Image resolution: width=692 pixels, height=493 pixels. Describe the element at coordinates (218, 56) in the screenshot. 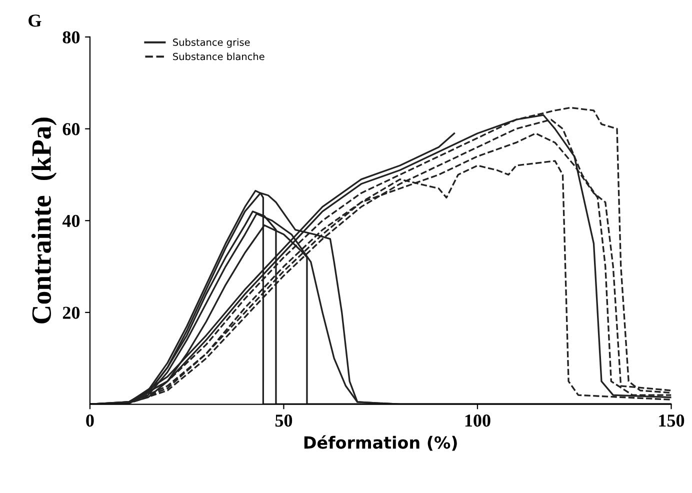

I see `legend-label: Substance blanche` at that location.